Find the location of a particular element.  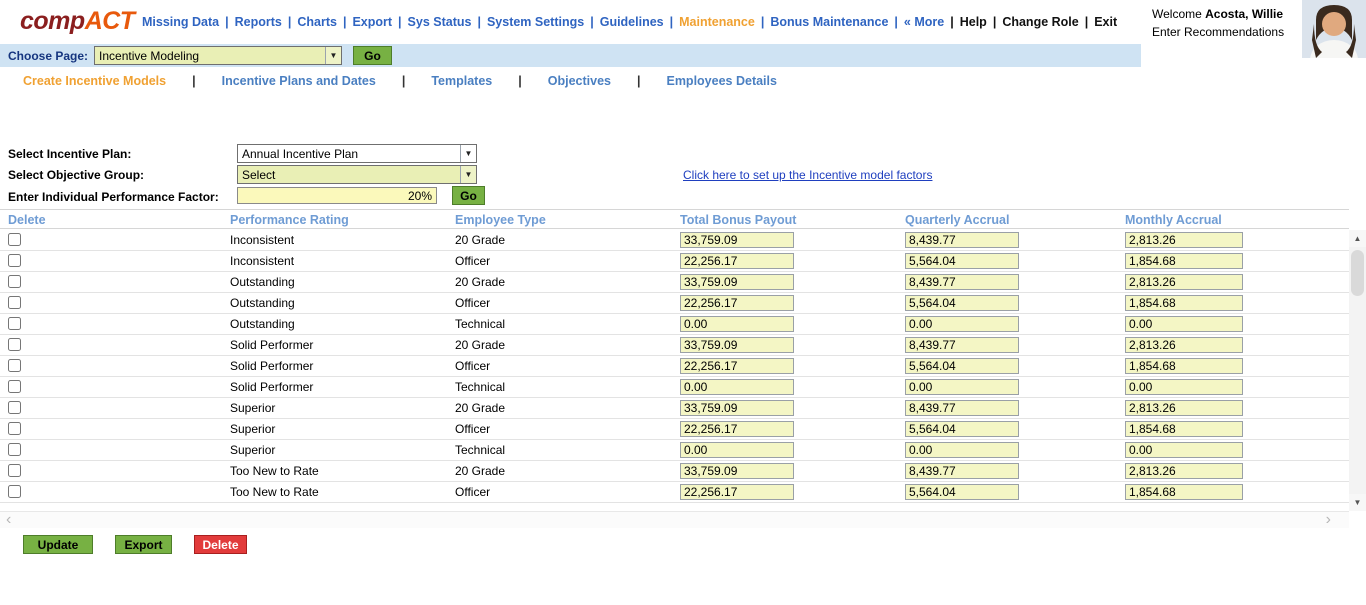

scroll-left-icon: ‹ is located at coordinates (9, 519).